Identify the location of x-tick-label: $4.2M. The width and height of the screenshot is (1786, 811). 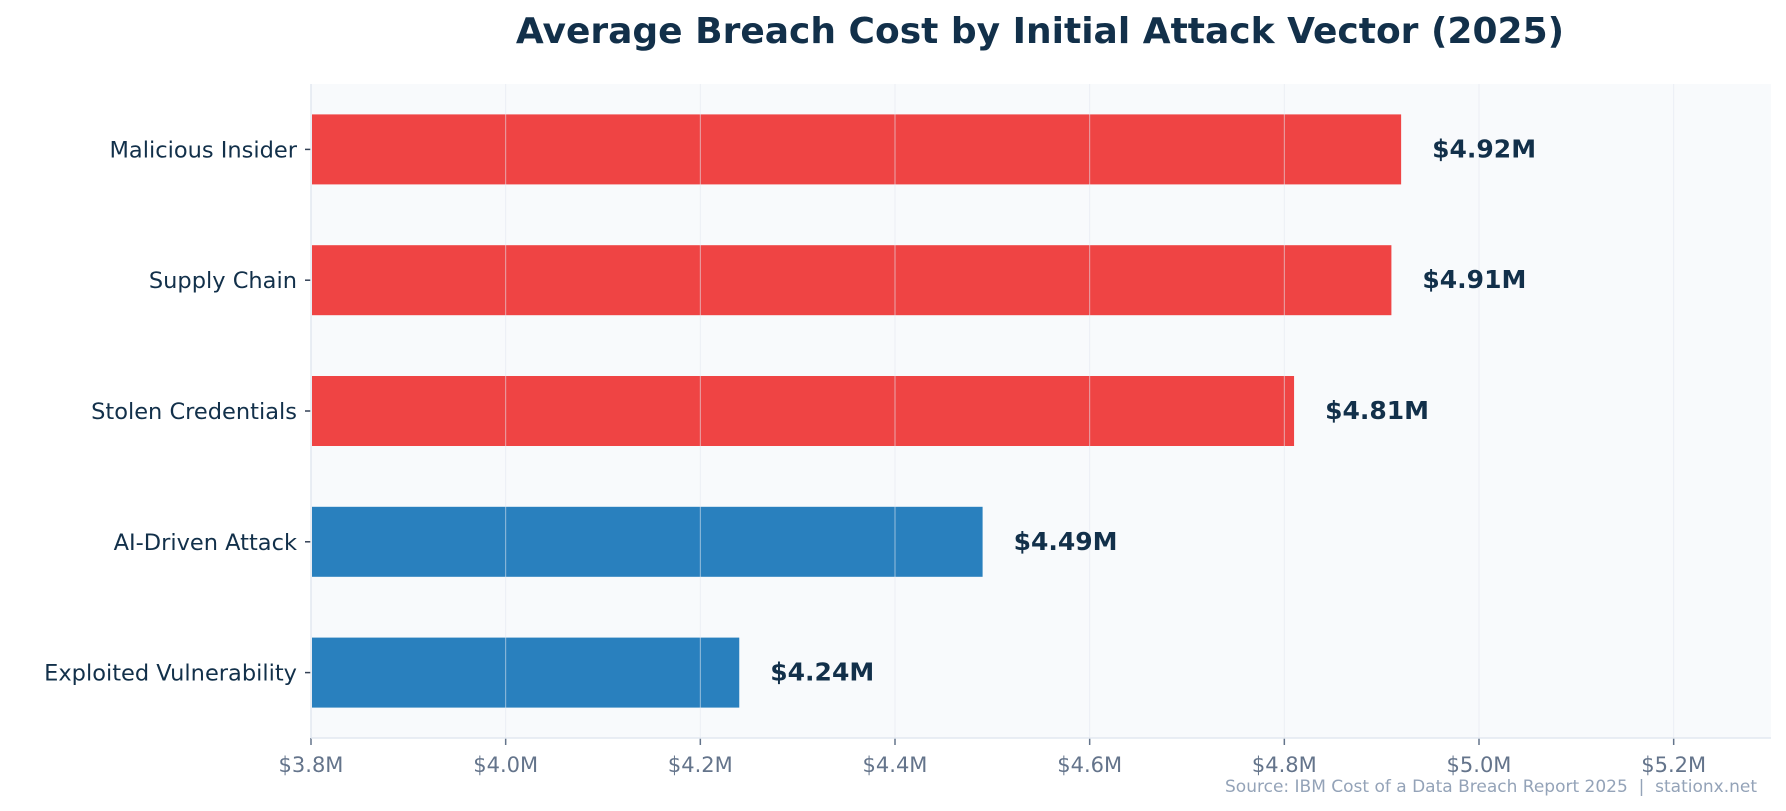
(700, 765).